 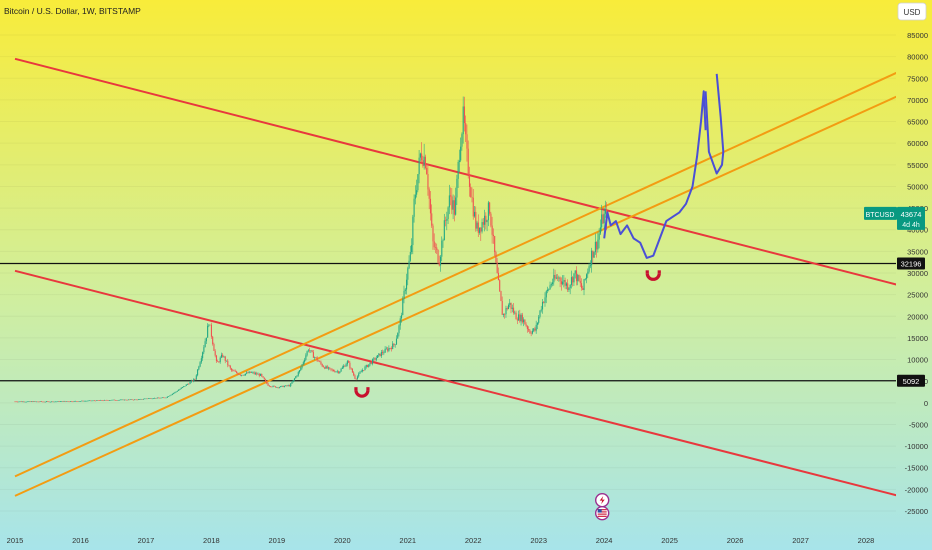 I want to click on currency-button: USD, so click(x=912, y=11).